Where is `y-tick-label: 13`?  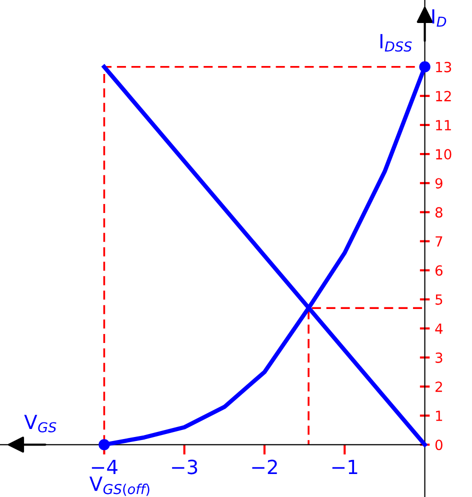
y-tick-label: 13 is located at coordinates (444, 67).